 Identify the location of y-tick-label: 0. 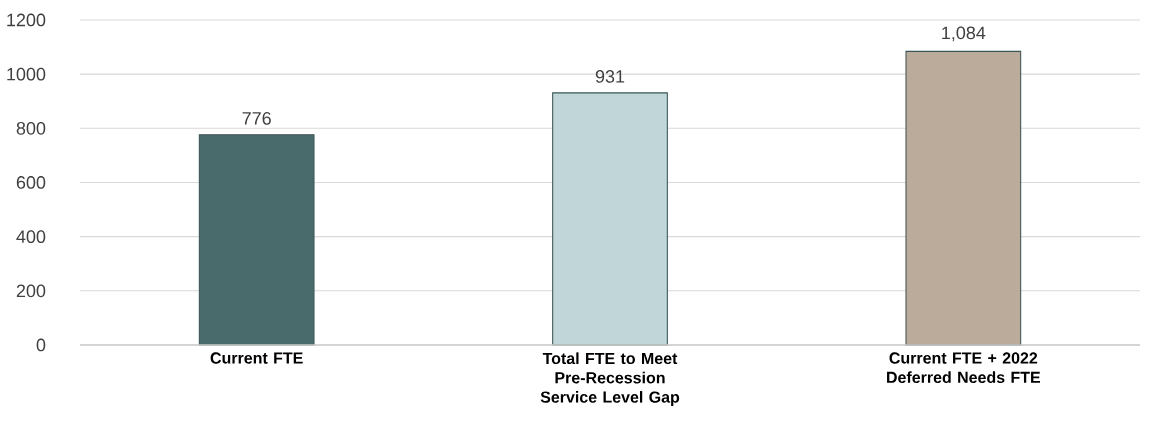
(41, 345).